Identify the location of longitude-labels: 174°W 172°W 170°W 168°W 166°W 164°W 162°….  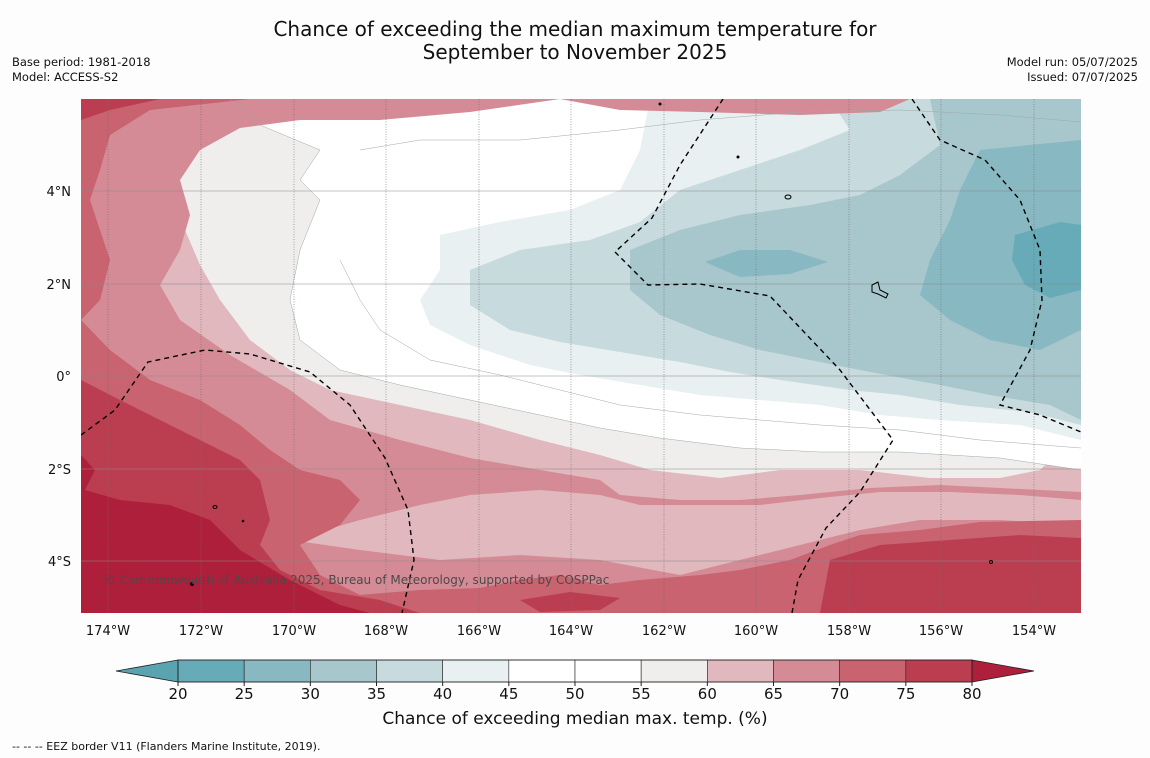
(571, 631).